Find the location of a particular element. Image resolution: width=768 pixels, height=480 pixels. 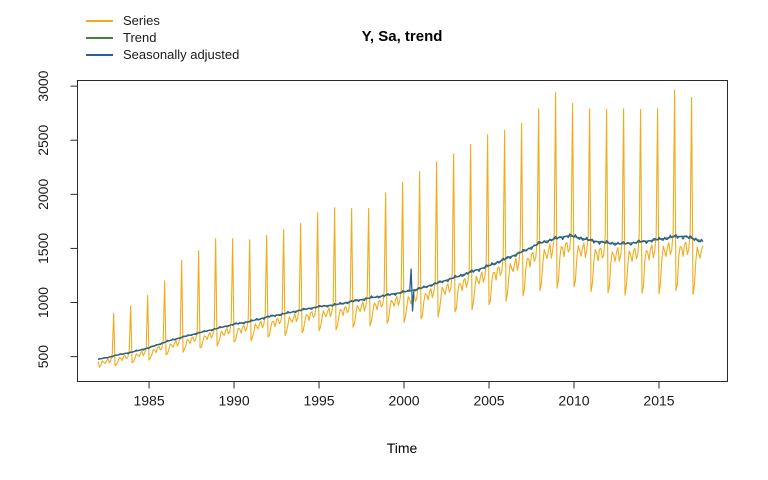

series-line-swatch is located at coordinates (99, 20).